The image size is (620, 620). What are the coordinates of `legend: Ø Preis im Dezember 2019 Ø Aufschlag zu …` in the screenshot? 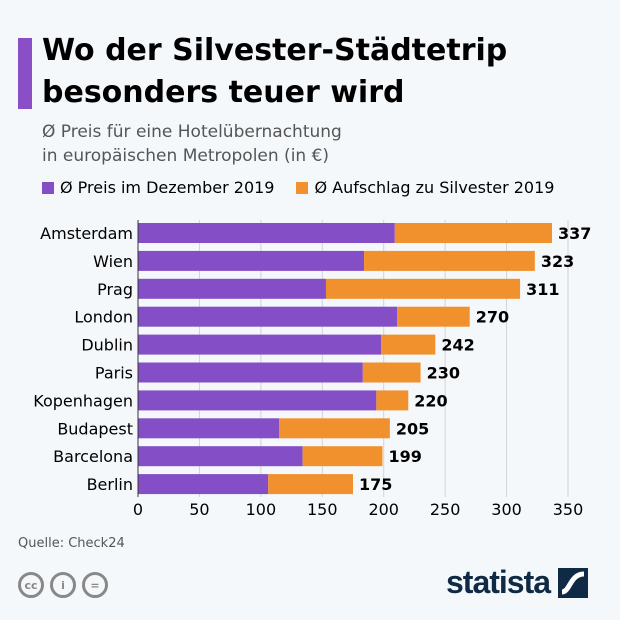 It's located at (298, 187).